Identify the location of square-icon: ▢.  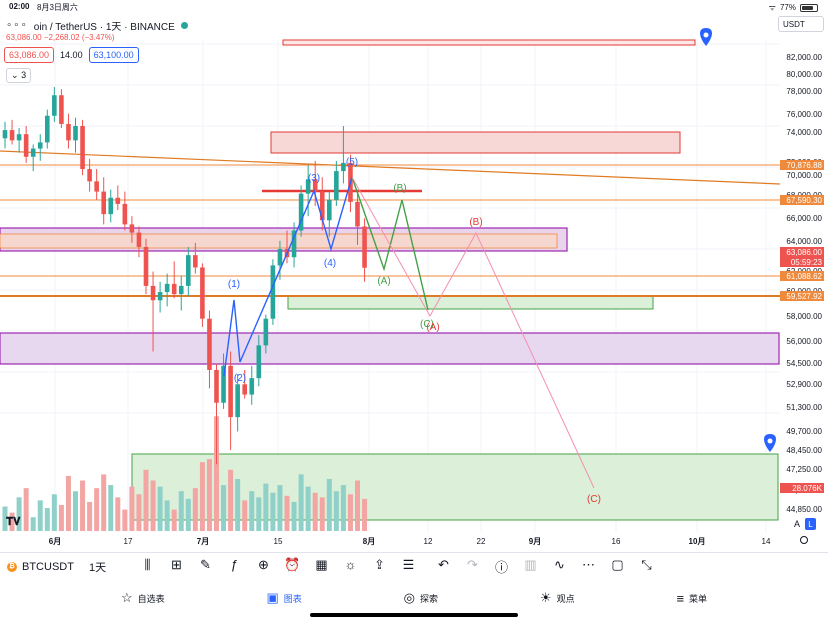
(617, 564).